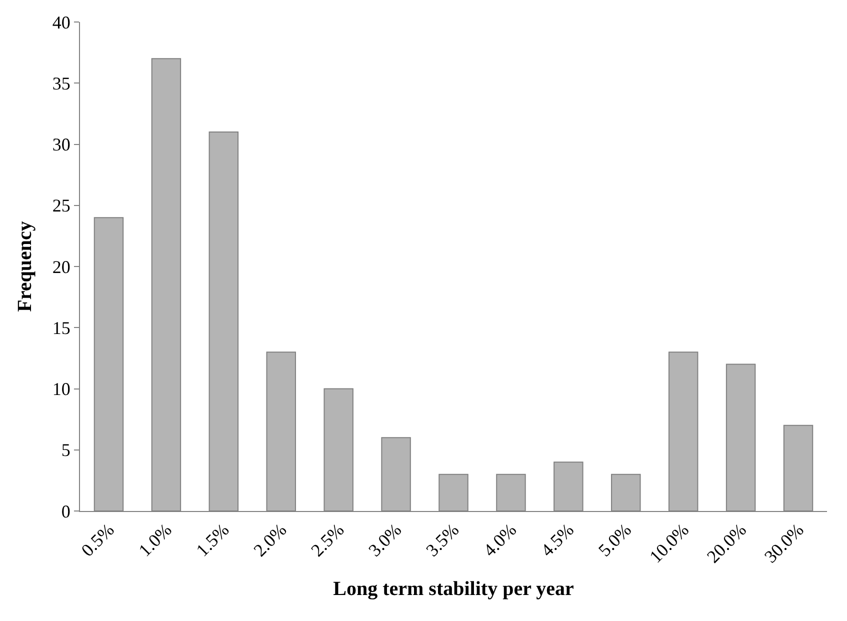 This screenshot has height=621, width=847. What do you see at coordinates (453, 589) in the screenshot?
I see `x-axis-title: Long term stability per year` at bounding box center [453, 589].